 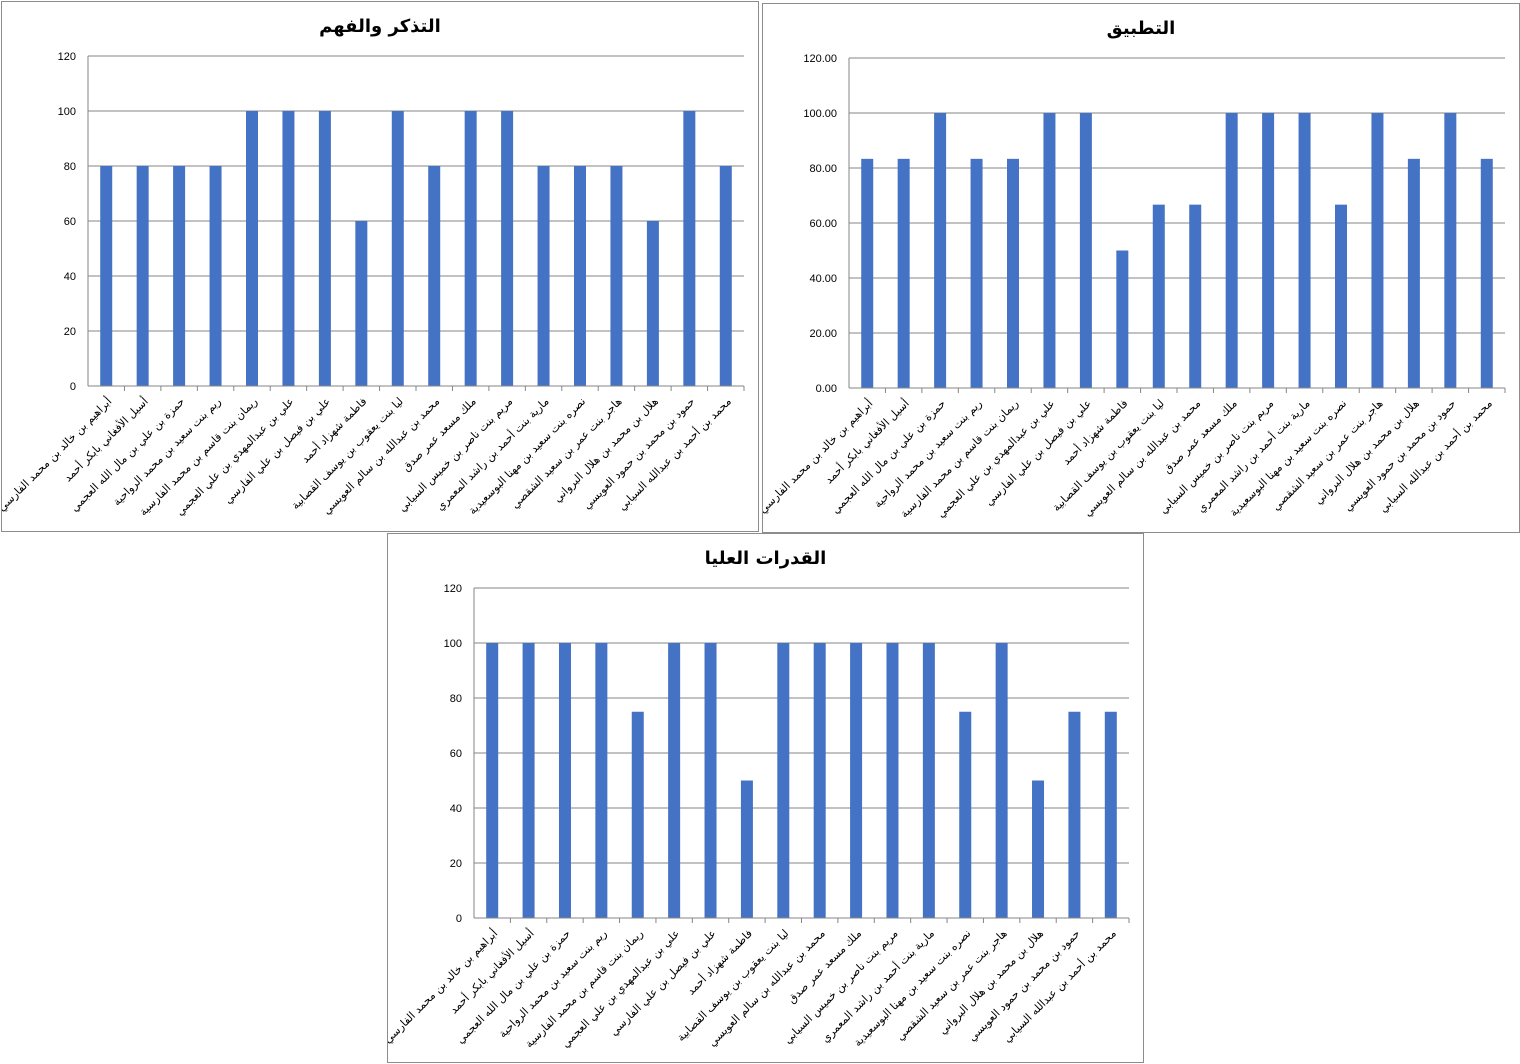 I want to click on y-tick-label: 20.00, so click(x=823, y=334).